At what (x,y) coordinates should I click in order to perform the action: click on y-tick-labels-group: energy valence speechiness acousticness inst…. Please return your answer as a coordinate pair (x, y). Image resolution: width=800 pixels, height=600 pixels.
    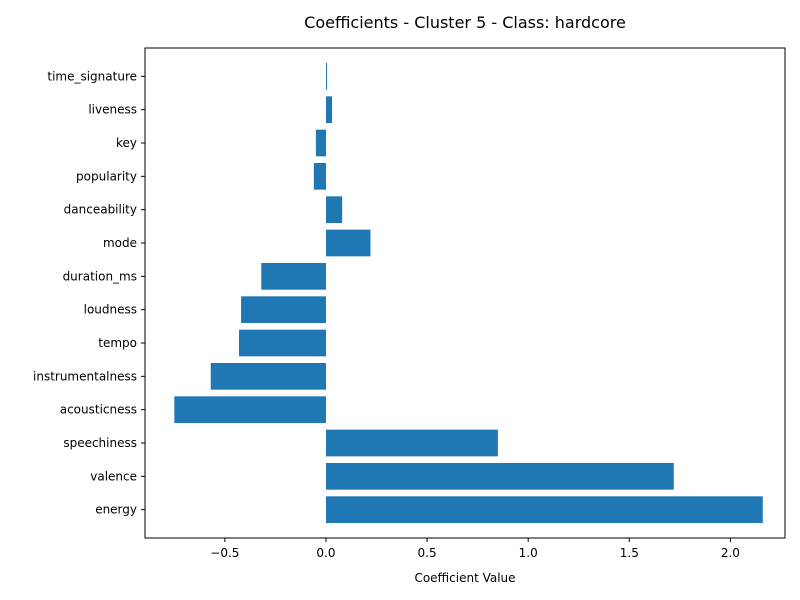
    Looking at the image, I should click on (89, 293).